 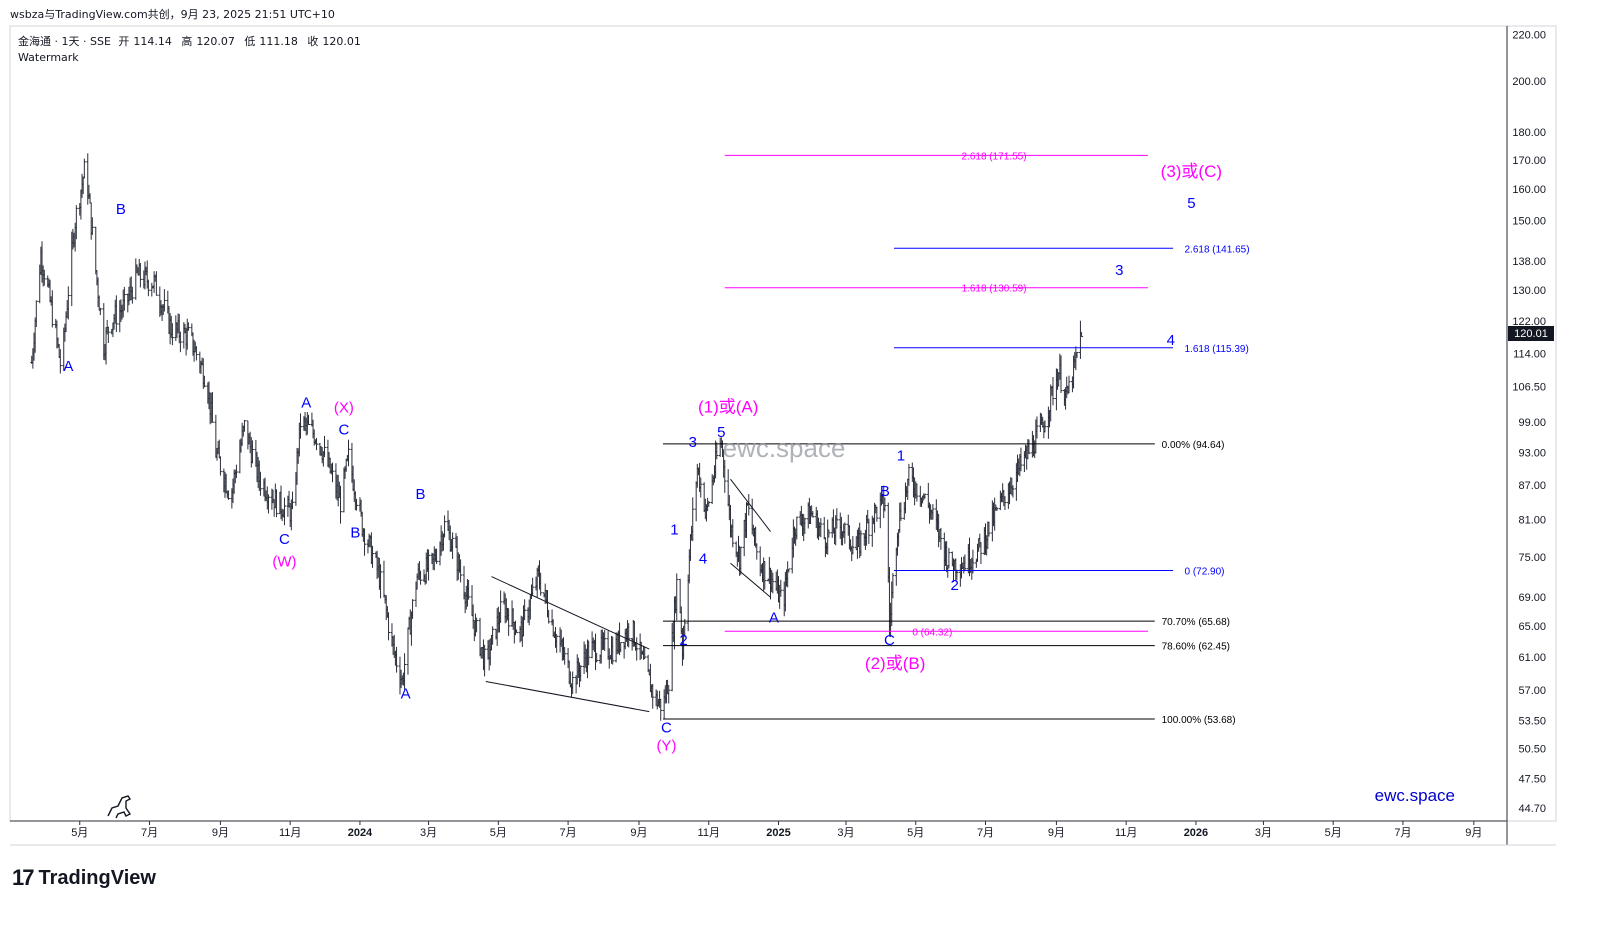 What do you see at coordinates (728, 406) in the screenshot?
I see `wave-label: (1)或(A)` at bounding box center [728, 406].